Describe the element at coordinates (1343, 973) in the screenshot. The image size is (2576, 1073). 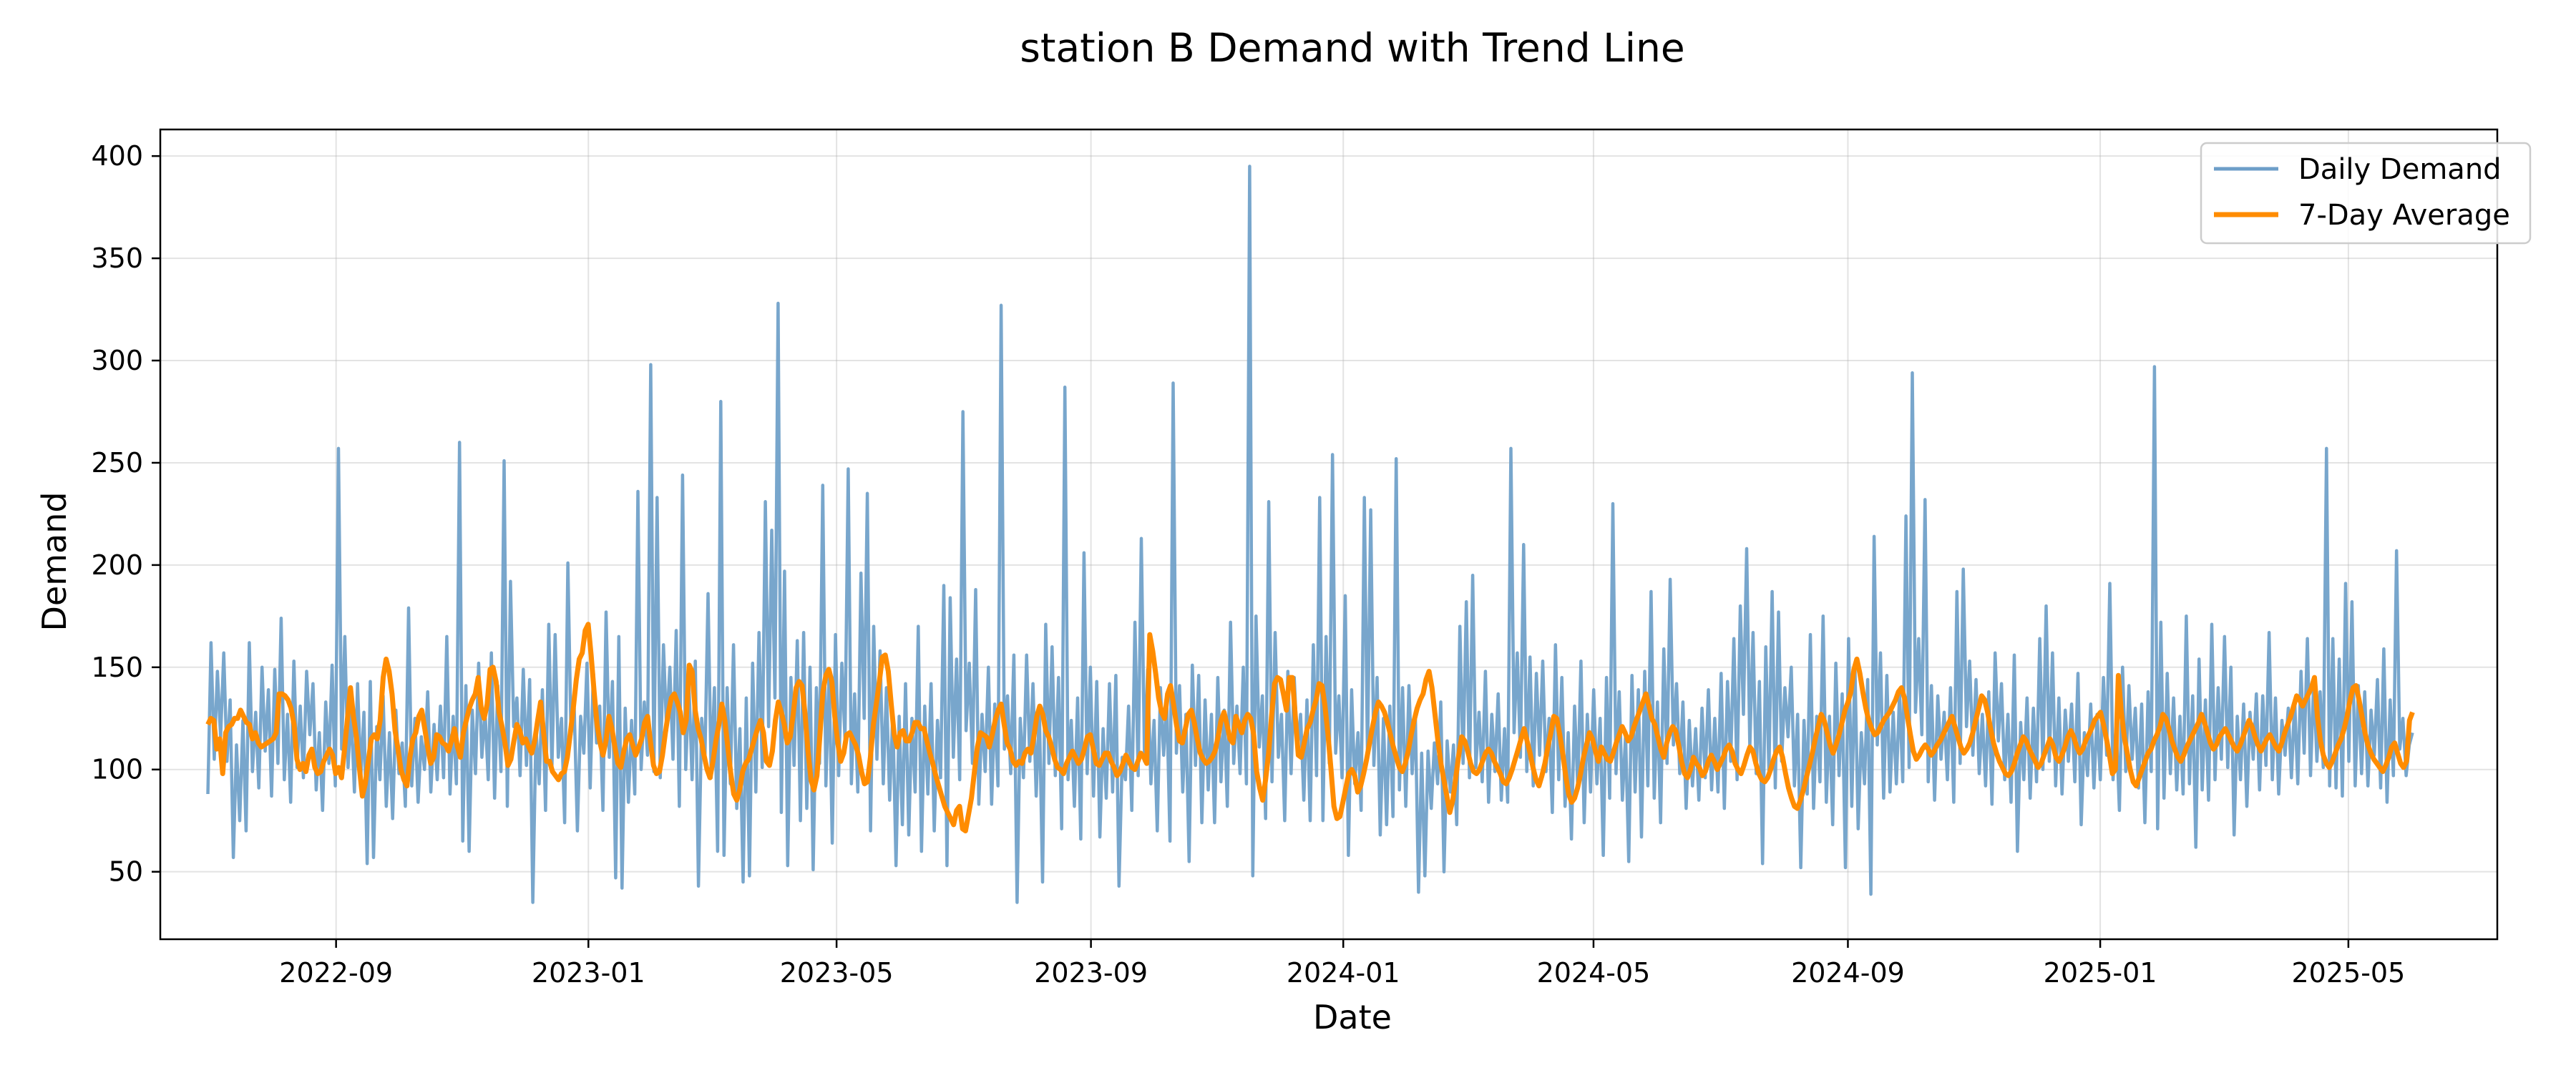
I see `x-tick-label: 2024-01` at that location.